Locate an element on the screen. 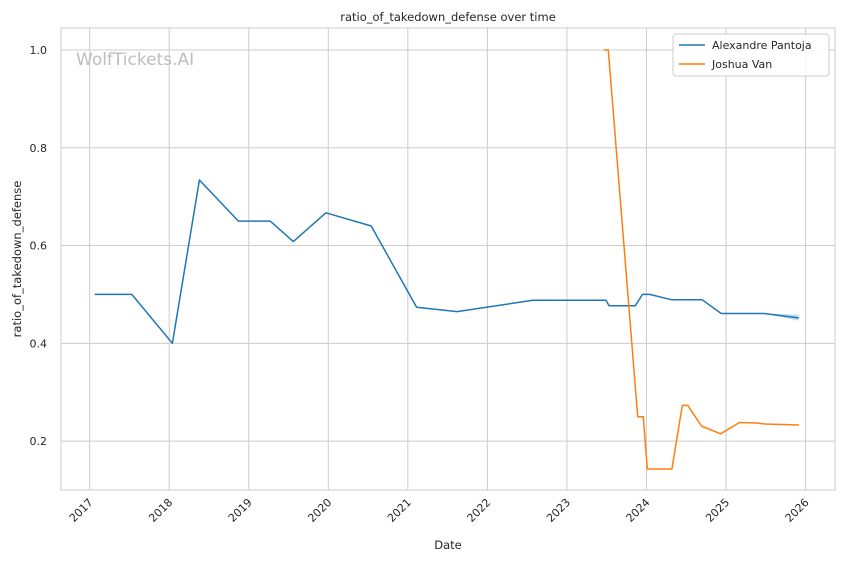 The width and height of the screenshot is (844, 561). x-axis-label: Date is located at coordinates (448, 545).